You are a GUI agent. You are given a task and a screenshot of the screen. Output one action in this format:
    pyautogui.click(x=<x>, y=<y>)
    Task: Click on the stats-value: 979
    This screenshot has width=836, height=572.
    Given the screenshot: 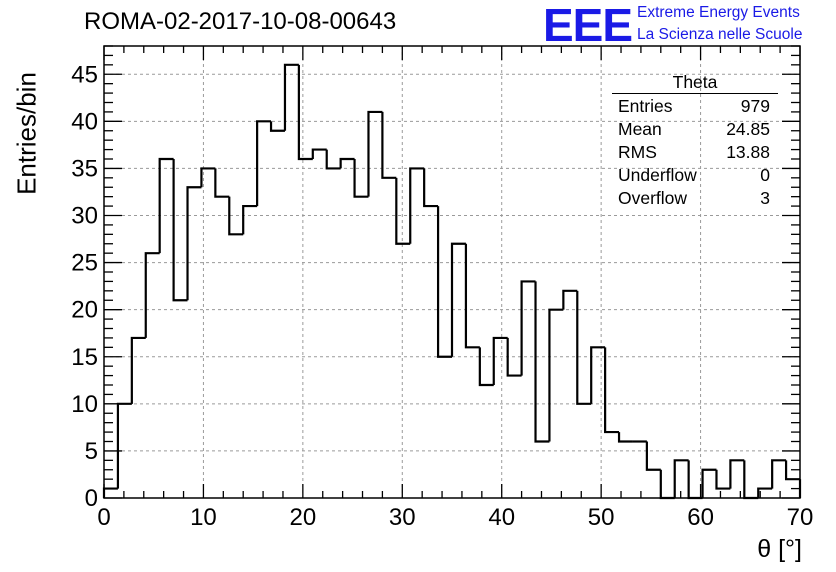 What is the action you would take?
    pyautogui.click(x=755, y=106)
    